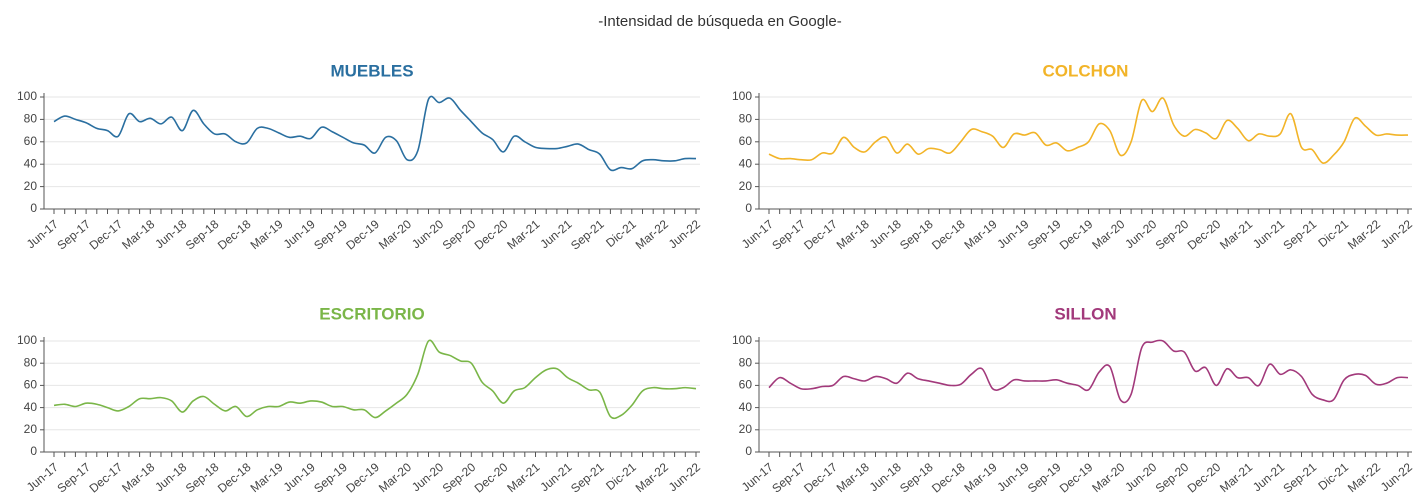  Describe the element at coordinates (1333, 476) in the screenshot. I see `x-tick-label: Dic-21` at that location.